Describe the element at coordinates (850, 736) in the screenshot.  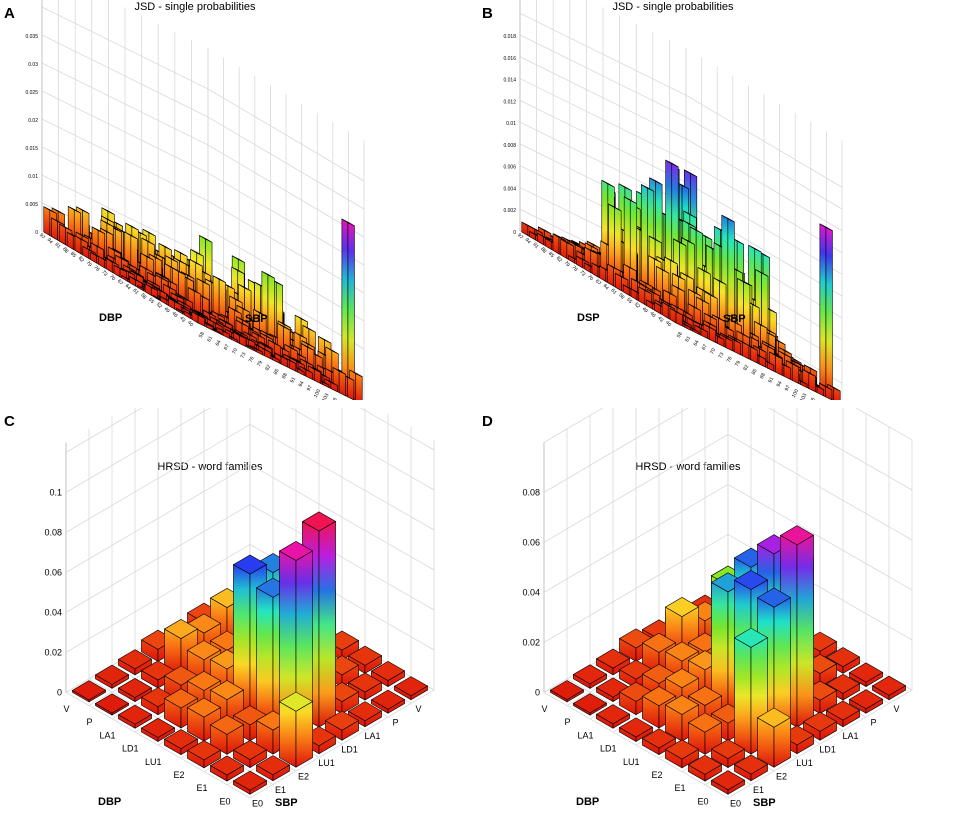
I see `x-tick-label: LA1` at that location.